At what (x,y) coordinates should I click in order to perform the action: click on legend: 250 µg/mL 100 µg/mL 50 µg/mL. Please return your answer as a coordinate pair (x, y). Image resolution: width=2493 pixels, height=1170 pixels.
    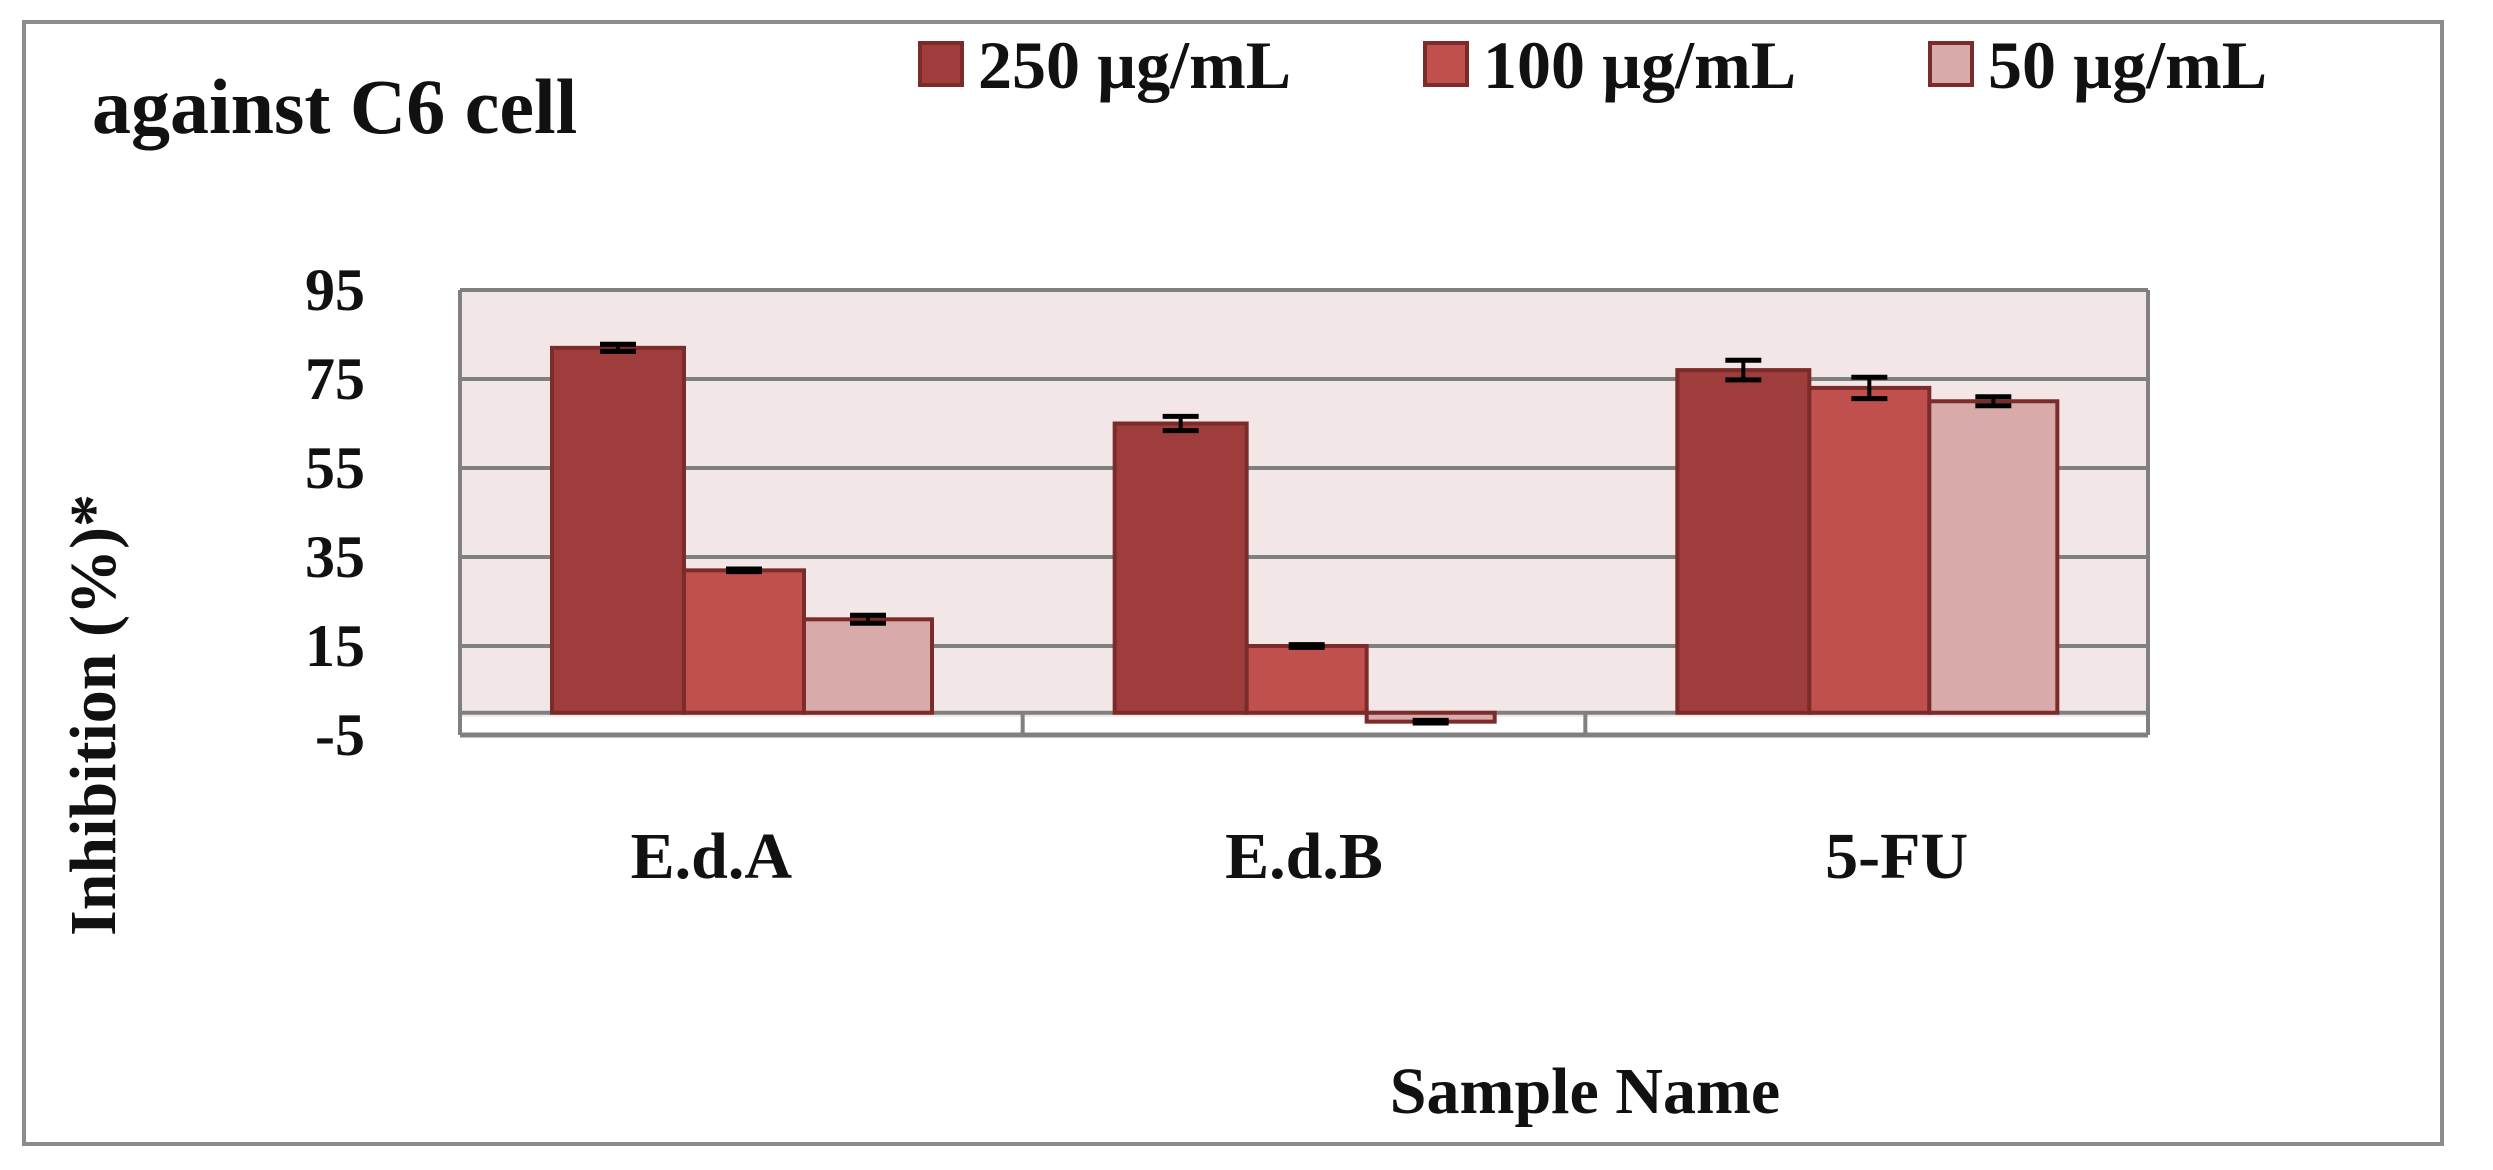
    Looking at the image, I should click on (1592, 65).